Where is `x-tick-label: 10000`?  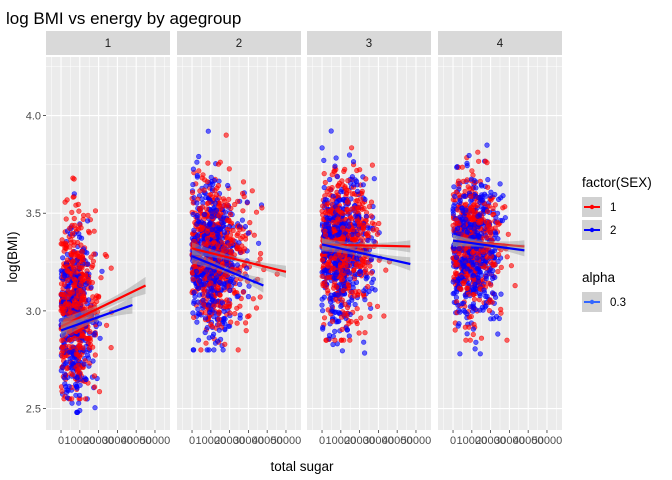 x-tick-label: 10000 is located at coordinates (80, 441).